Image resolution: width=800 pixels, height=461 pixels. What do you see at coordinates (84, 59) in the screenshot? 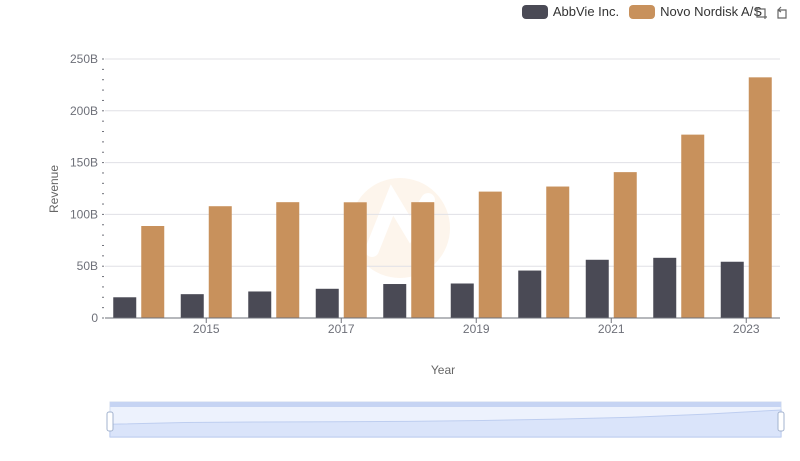
I see `y-tick-label: 250B` at bounding box center [84, 59].